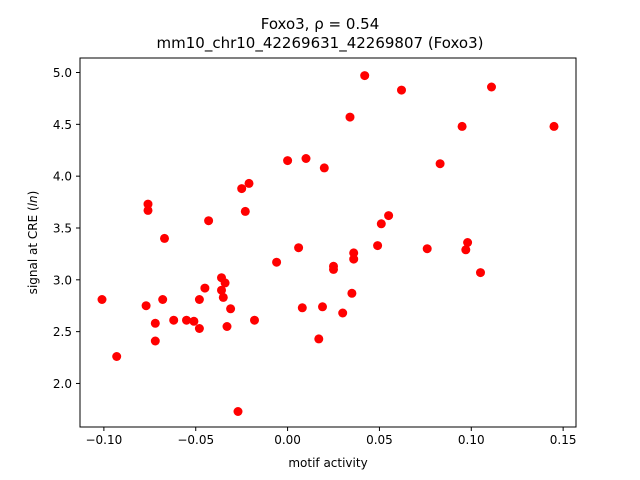 Image resolution: width=640 pixels, height=480 pixels. I want to click on x-tick-label: −0.05, so click(195, 440).